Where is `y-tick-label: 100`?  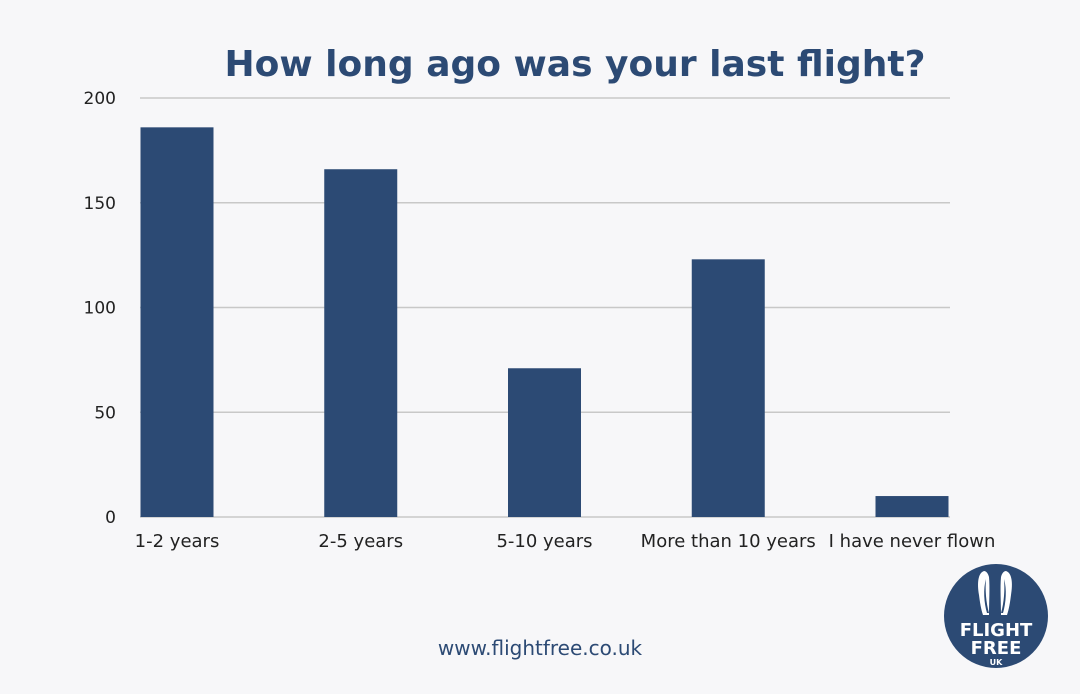 y-tick-label: 100 is located at coordinates (100, 309).